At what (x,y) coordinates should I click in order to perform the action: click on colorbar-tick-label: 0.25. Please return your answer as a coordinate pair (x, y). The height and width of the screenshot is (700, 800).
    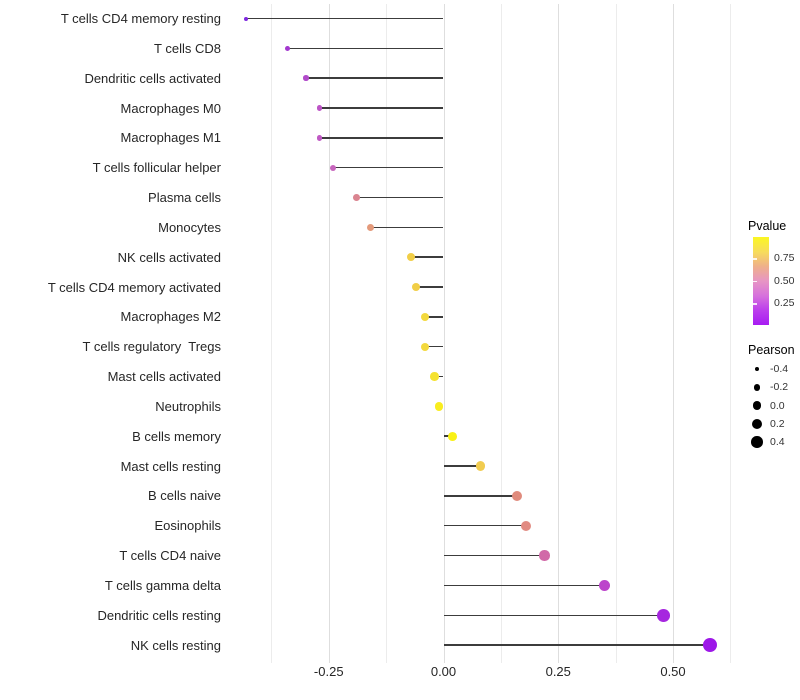
    Looking at the image, I should click on (784, 303).